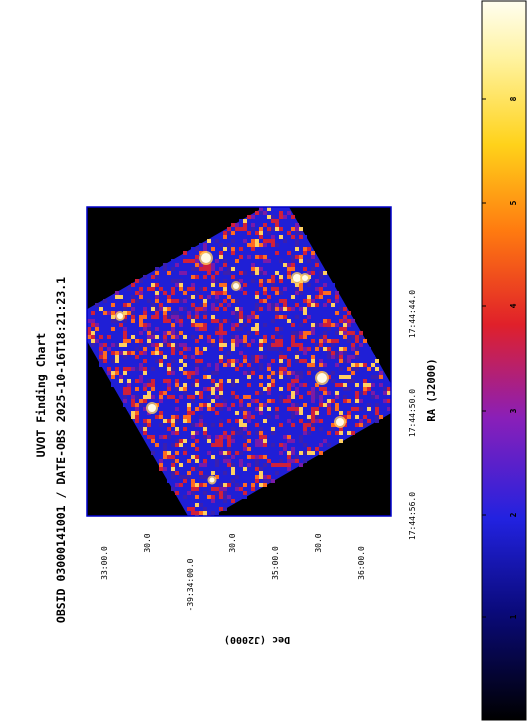 The height and width of the screenshot is (722, 528). Describe the element at coordinates (504, 360) in the screenshot. I see `colorbar` at that location.